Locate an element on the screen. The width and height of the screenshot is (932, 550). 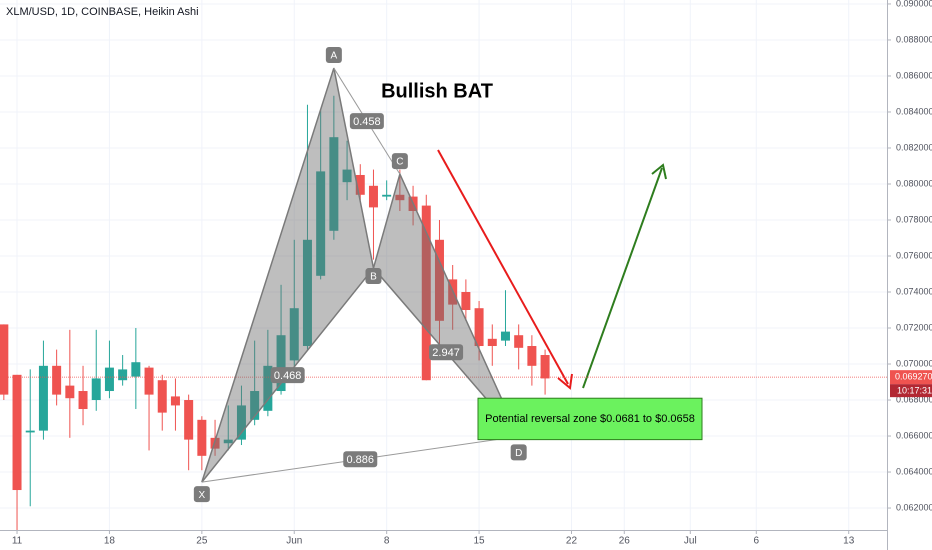
y-tick-label: 0.064000 is located at coordinates (914, 471).